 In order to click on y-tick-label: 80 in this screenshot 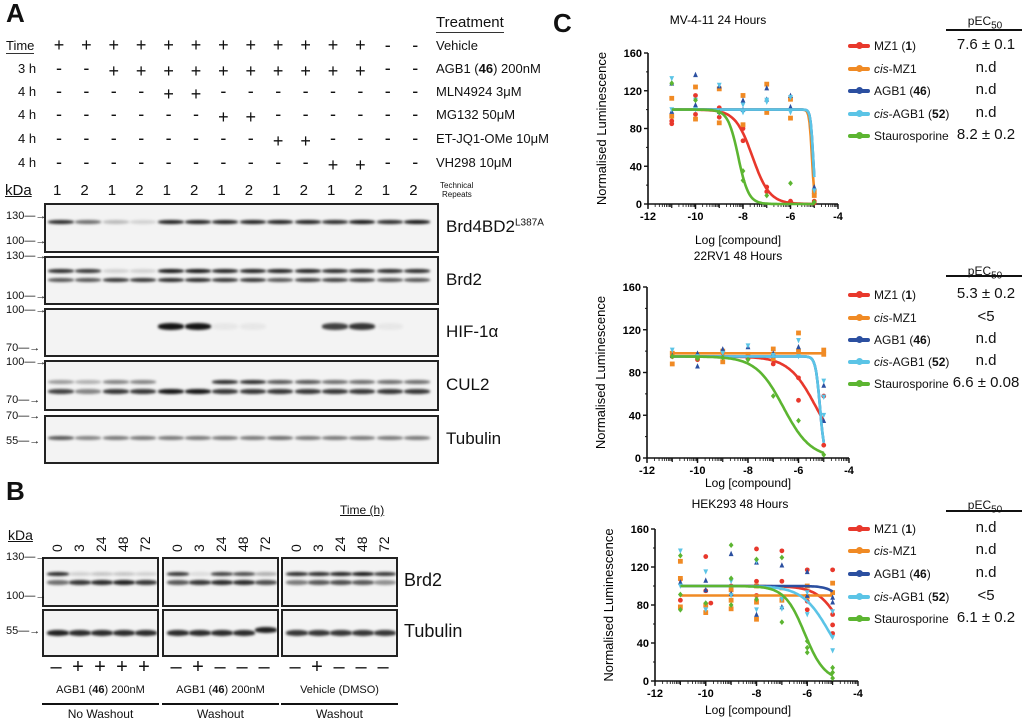, I will do `click(643, 606)`.